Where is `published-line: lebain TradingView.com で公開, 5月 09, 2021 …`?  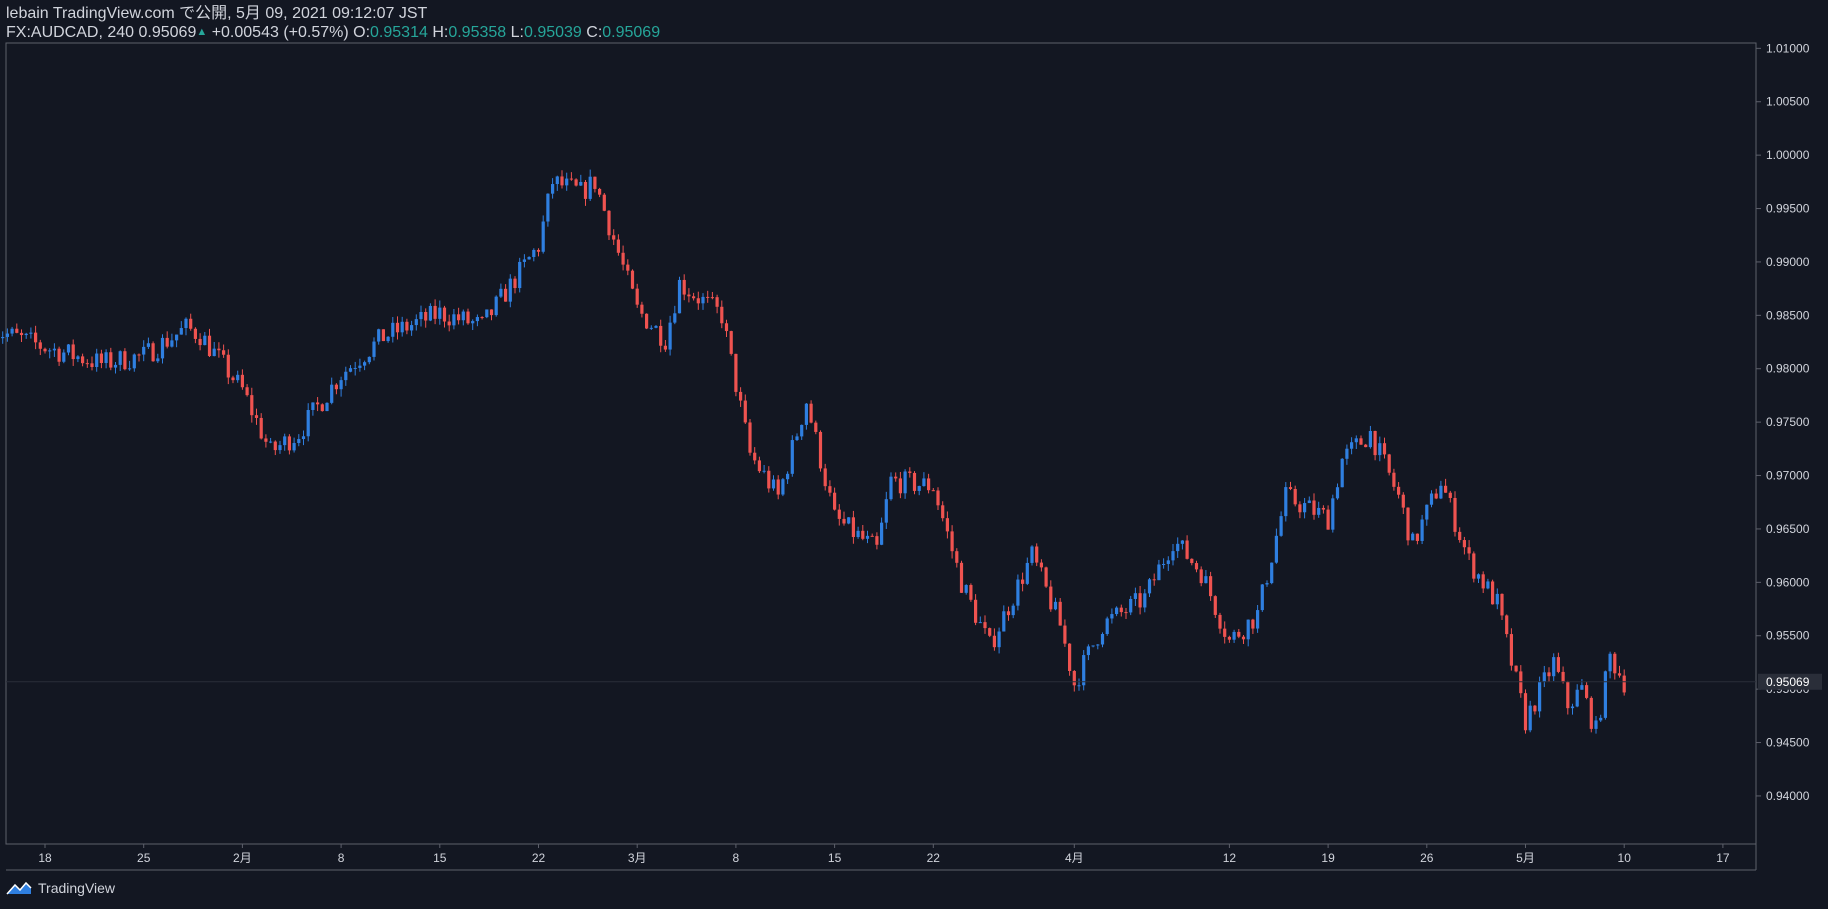
published-line: lebain TradingView.com で公開, 5月 09, 2021 … is located at coordinates (217, 13).